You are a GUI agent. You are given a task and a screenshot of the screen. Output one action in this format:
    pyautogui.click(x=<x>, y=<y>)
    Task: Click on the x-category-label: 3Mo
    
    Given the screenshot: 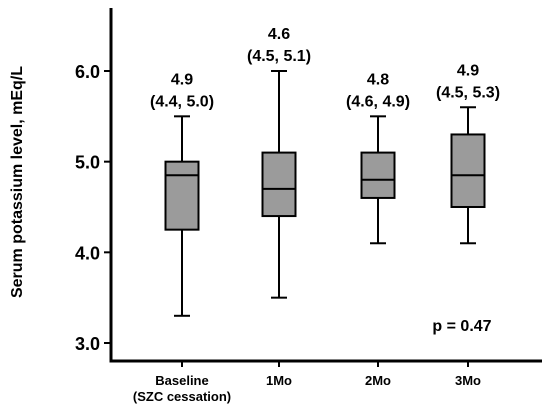 What is the action you would take?
    pyautogui.click(x=468, y=380)
    